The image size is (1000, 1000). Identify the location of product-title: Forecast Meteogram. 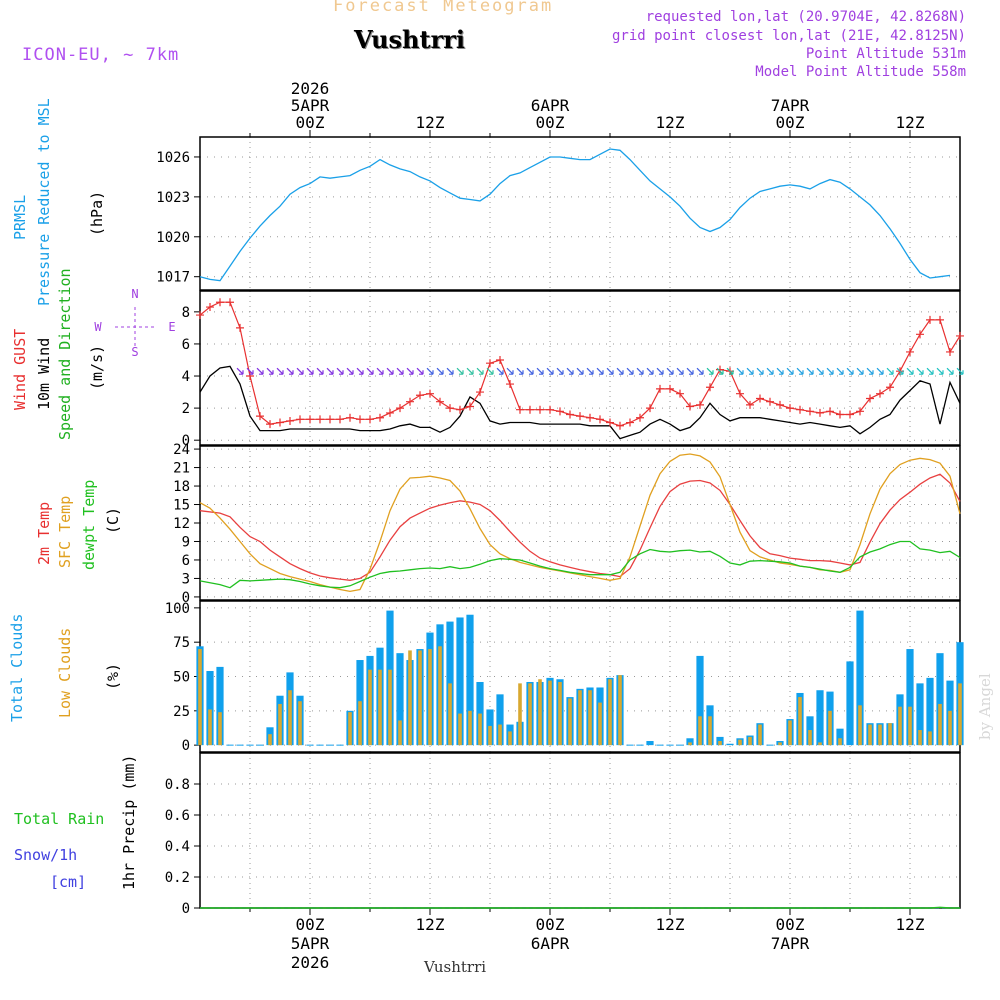
(443, 8).